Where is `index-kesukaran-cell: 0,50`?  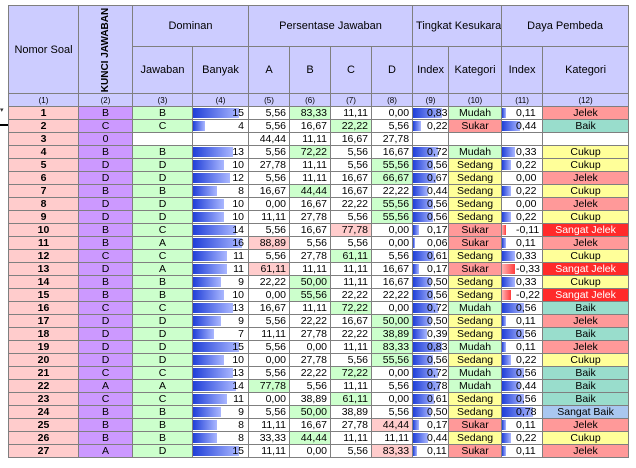
index-kesukaran-cell: 0,50 is located at coordinates (431, 412).